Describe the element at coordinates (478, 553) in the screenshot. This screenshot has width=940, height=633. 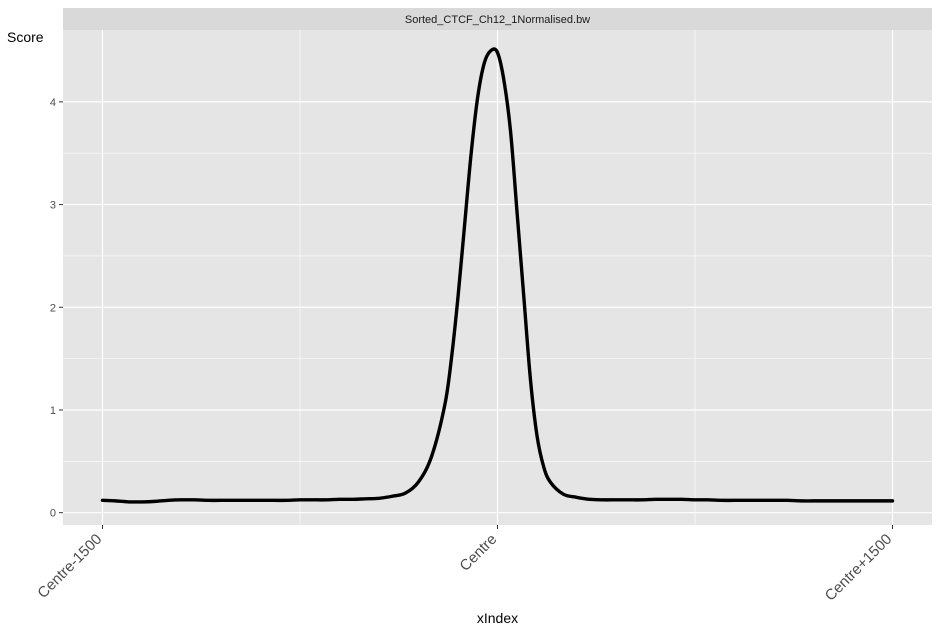
I see `x-tick-label: Centre` at that location.